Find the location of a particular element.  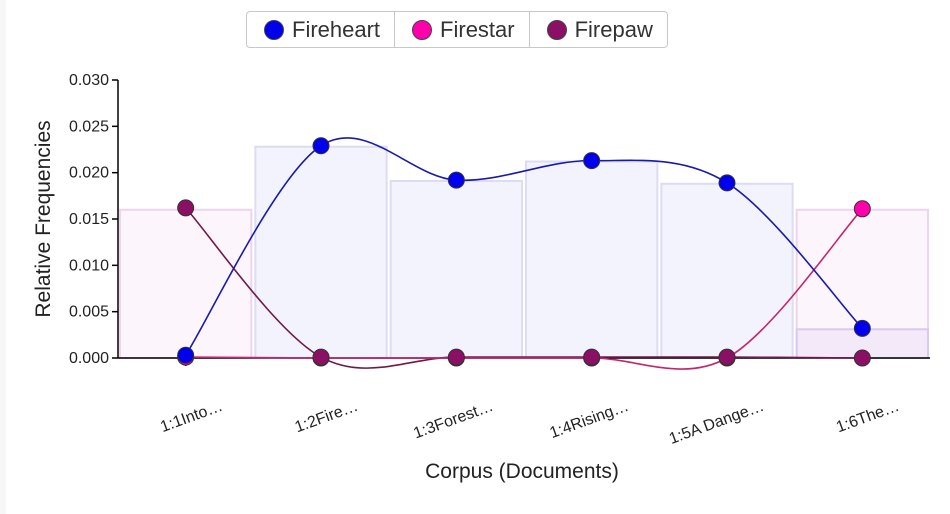

legend-swatch-fireheart is located at coordinates (274, 29).